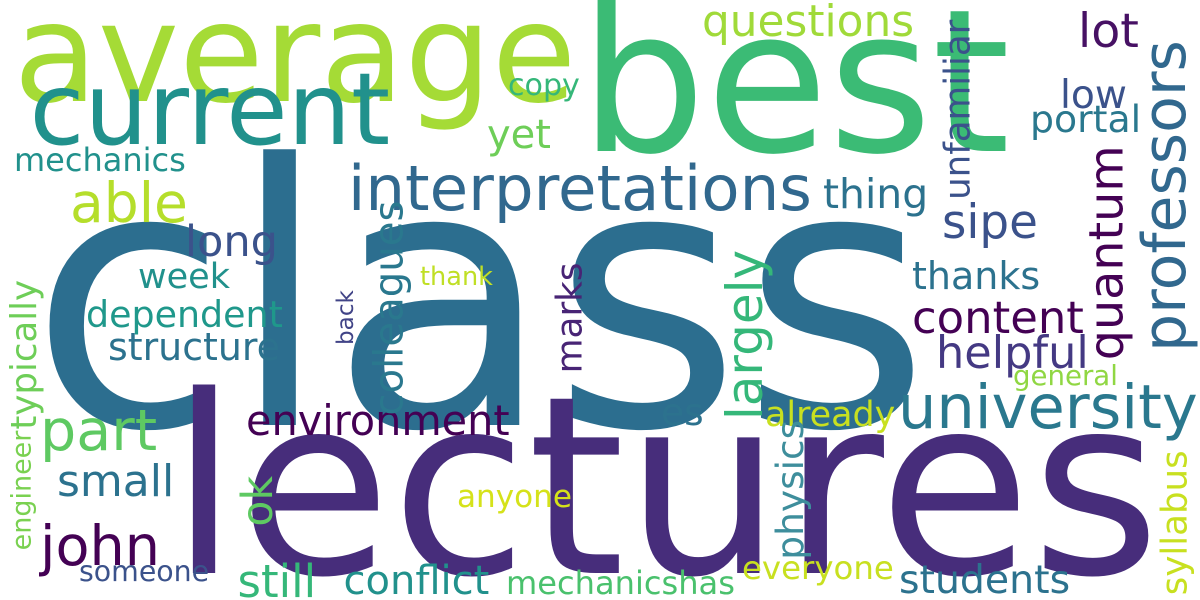  I want to click on word-interpretations: interpretations, so click(580, 188).